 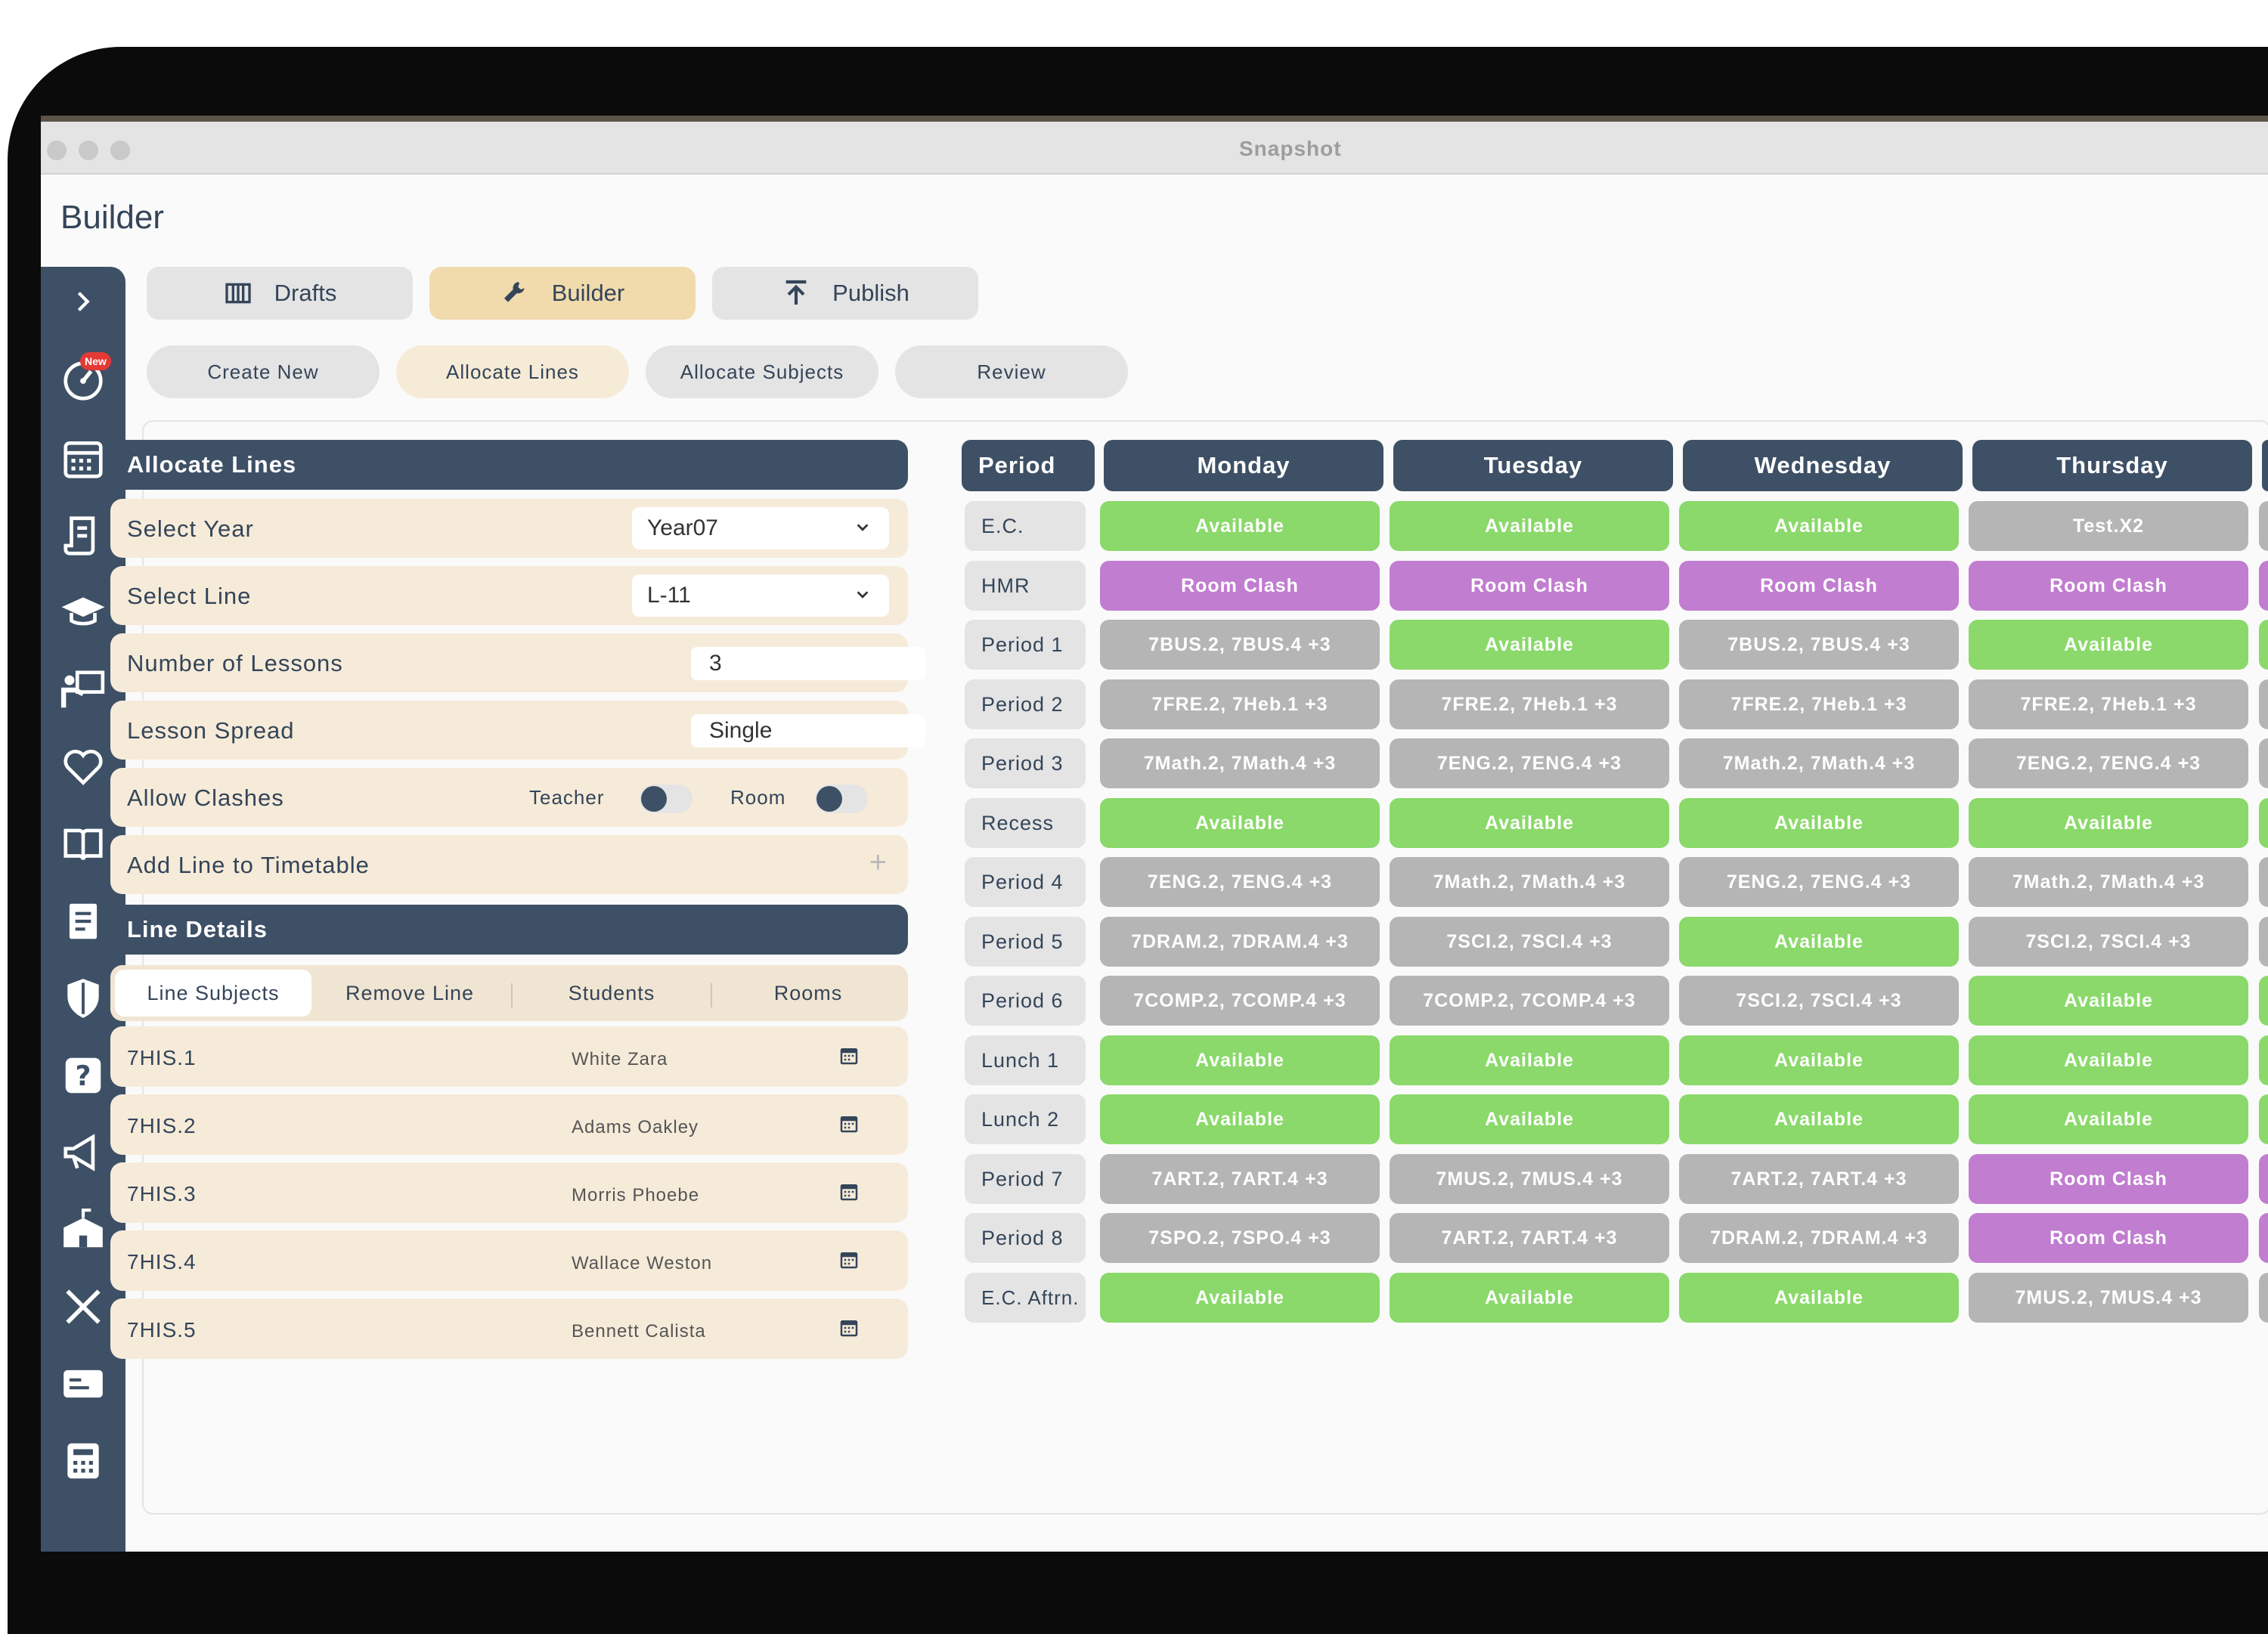 I want to click on timetable-cell: Test.X2, so click(x=2108, y=526).